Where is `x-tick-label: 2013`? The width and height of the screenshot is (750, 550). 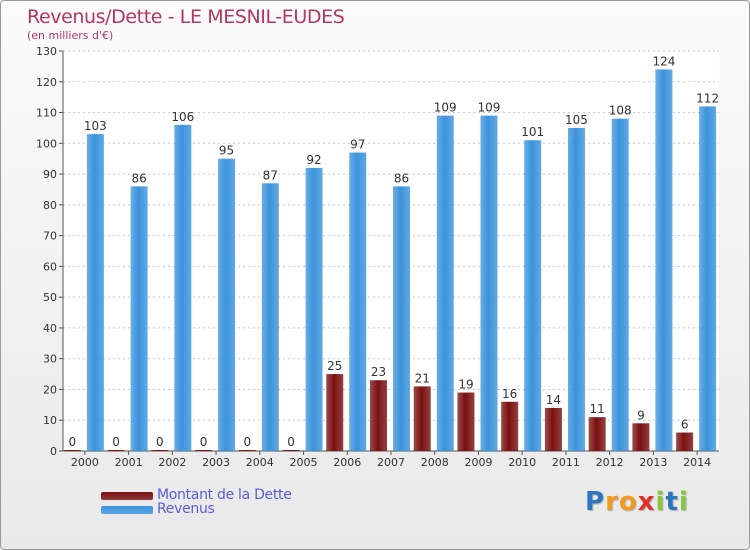 x-tick-label: 2013 is located at coordinates (653, 462).